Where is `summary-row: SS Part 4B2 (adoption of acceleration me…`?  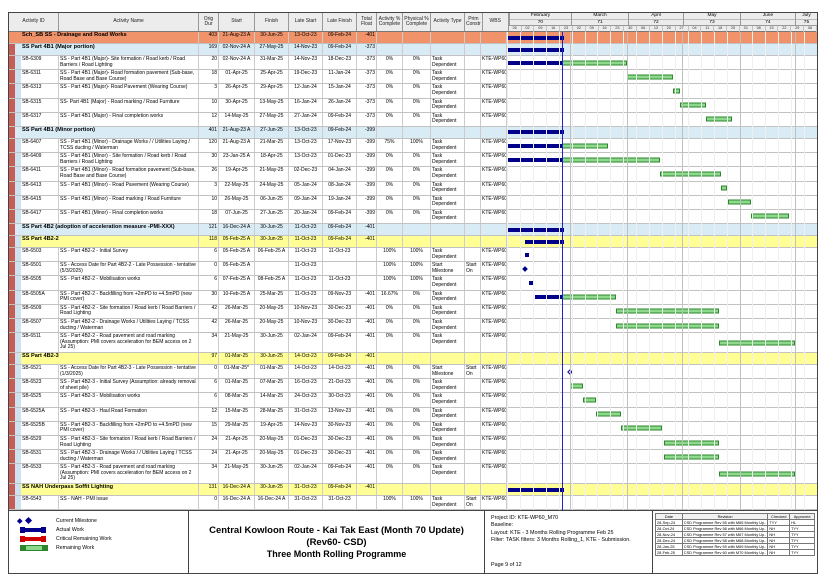 summary-row: SS Part 4B2 (adoption of acceleration me… is located at coordinates (413, 230).